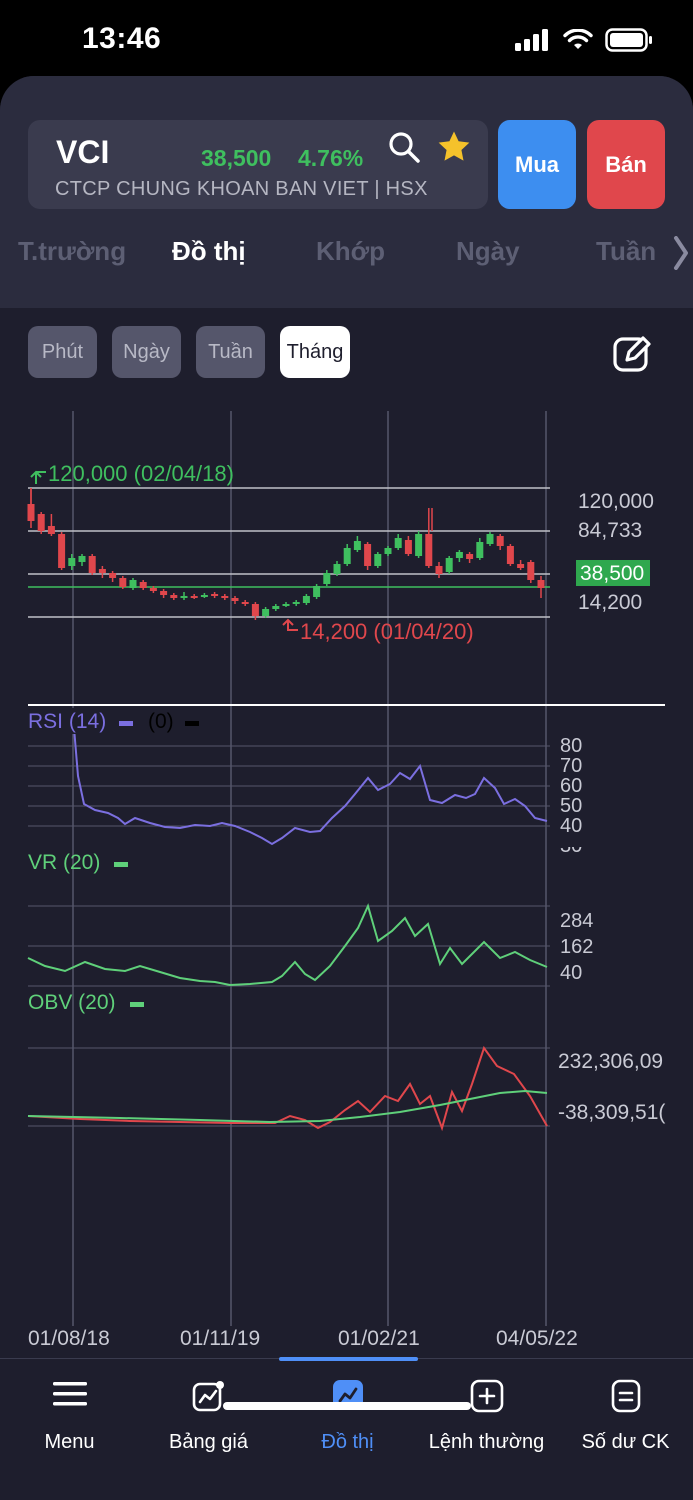  What do you see at coordinates (83, 152) in the screenshot?
I see `ticker-symbol: VCI` at bounding box center [83, 152].